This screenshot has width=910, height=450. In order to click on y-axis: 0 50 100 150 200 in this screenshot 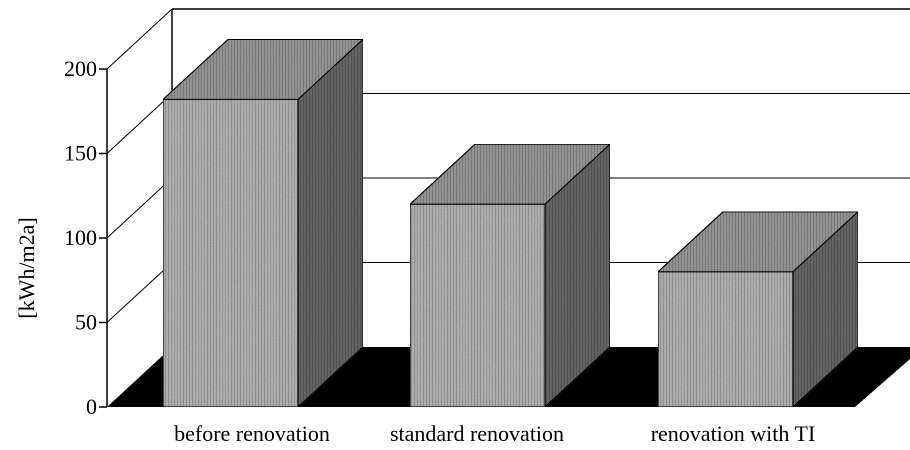, I will do `click(86, 237)`.